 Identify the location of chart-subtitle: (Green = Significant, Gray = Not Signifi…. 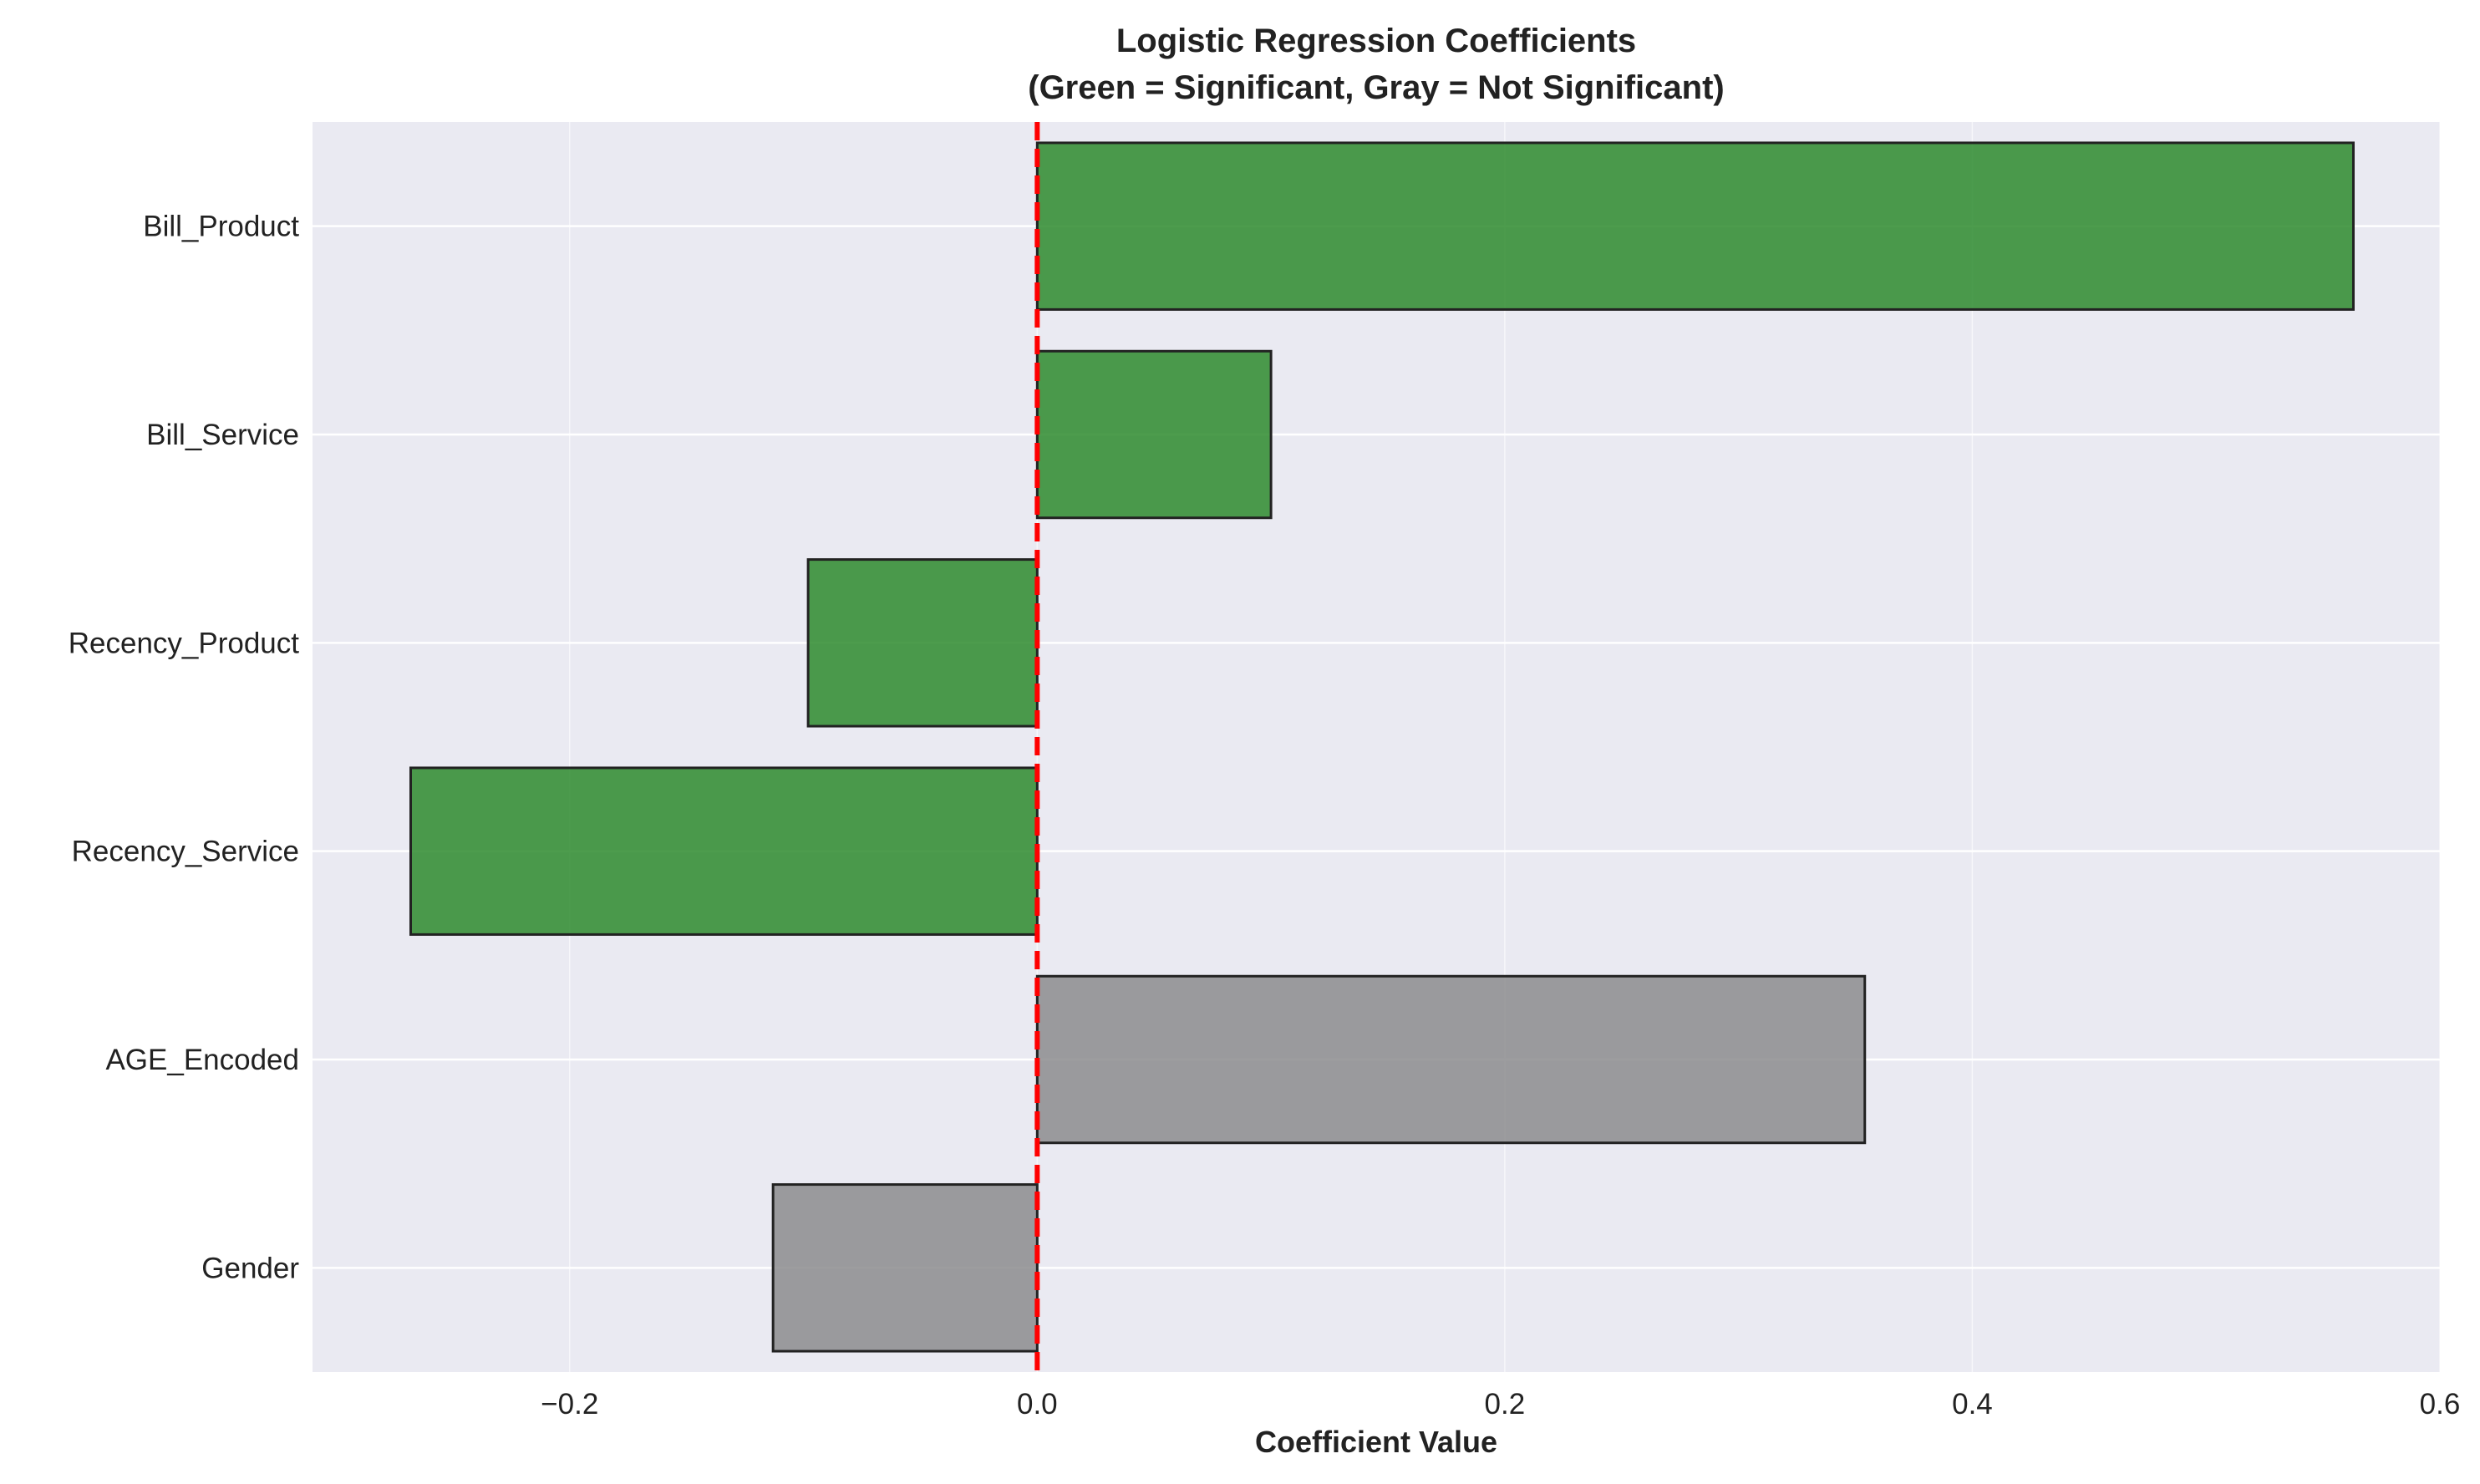
(1376, 87).